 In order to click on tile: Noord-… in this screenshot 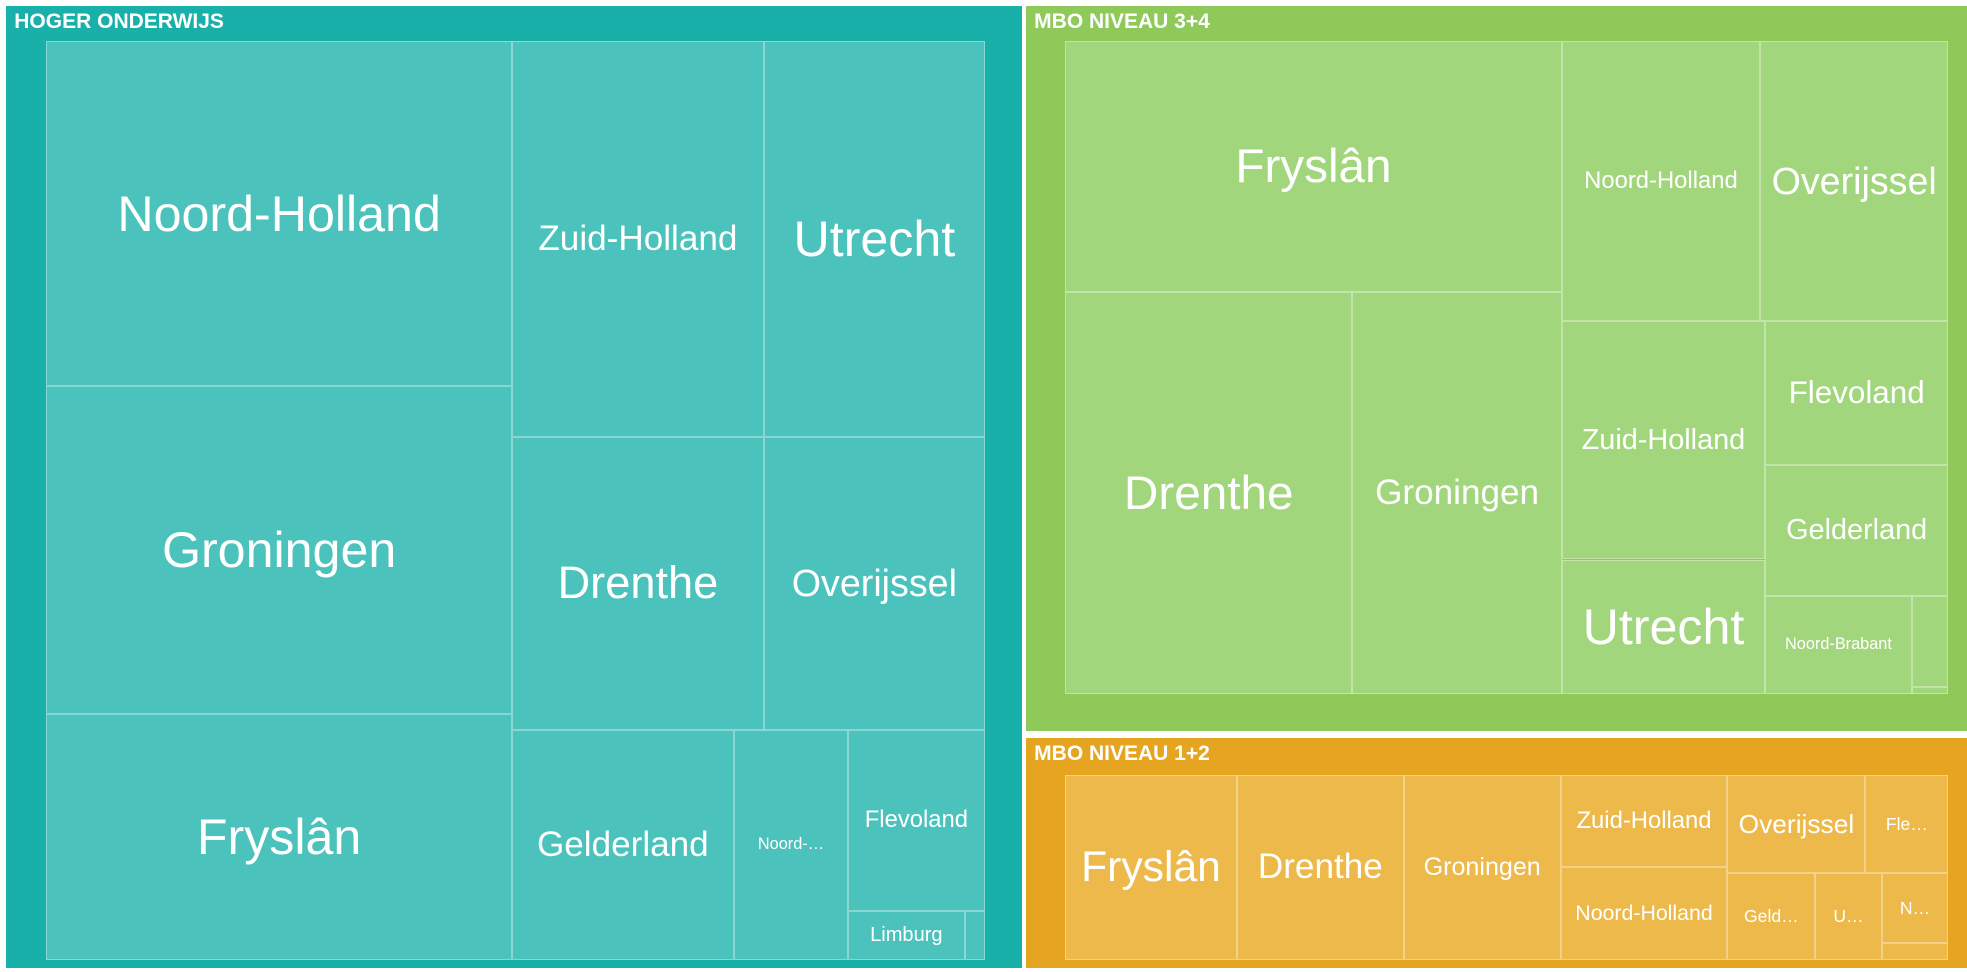, I will do `click(791, 845)`.